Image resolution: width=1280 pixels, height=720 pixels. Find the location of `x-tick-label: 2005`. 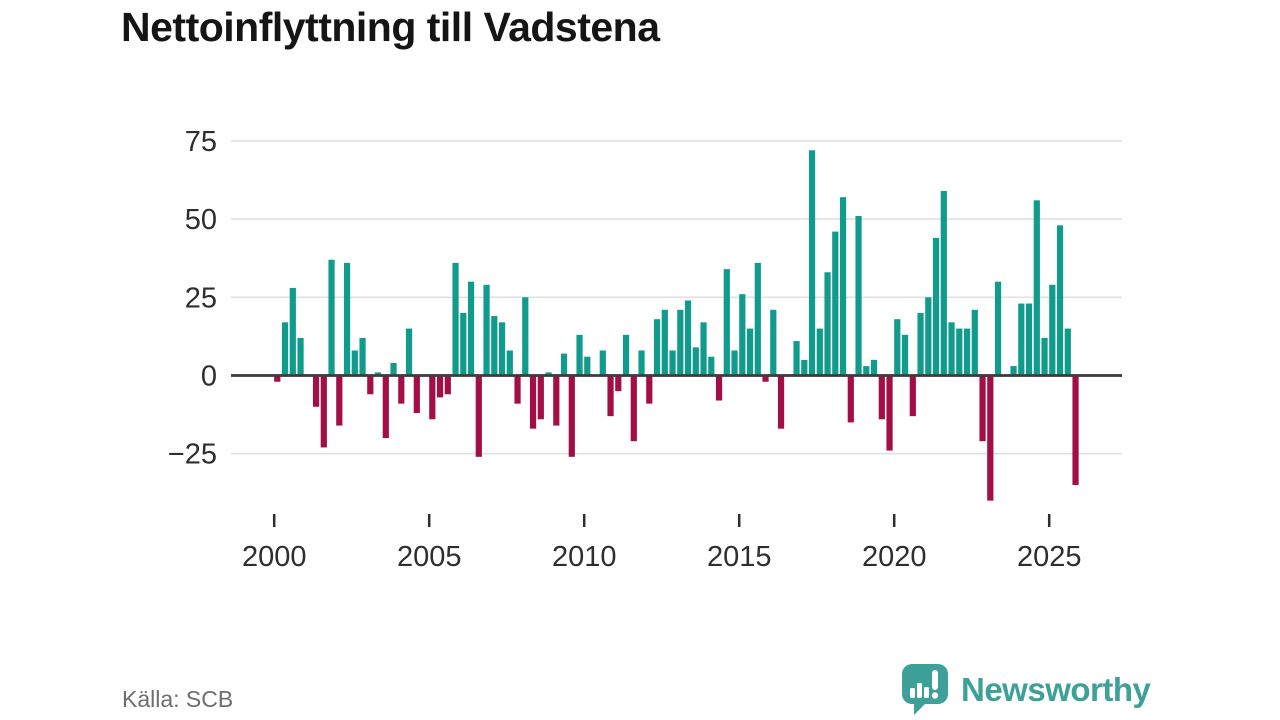

x-tick-label: 2005 is located at coordinates (429, 557).